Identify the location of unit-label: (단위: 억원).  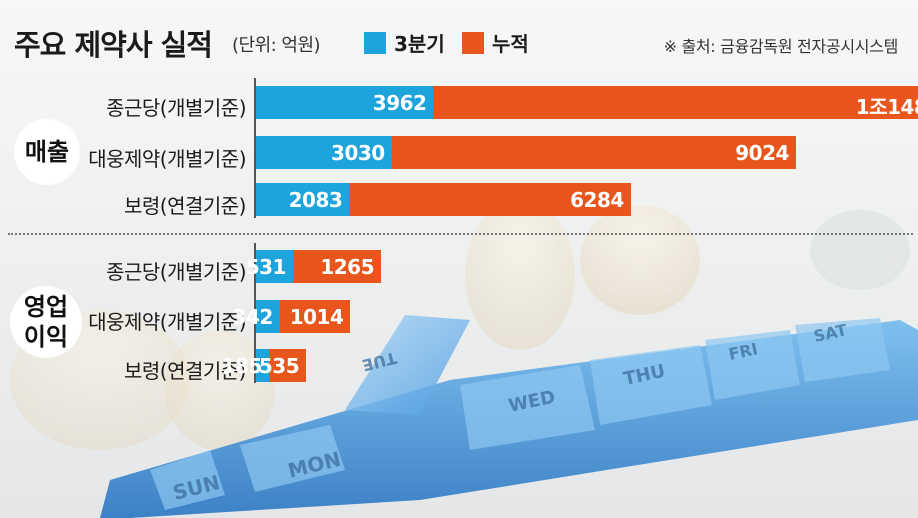
(276, 45).